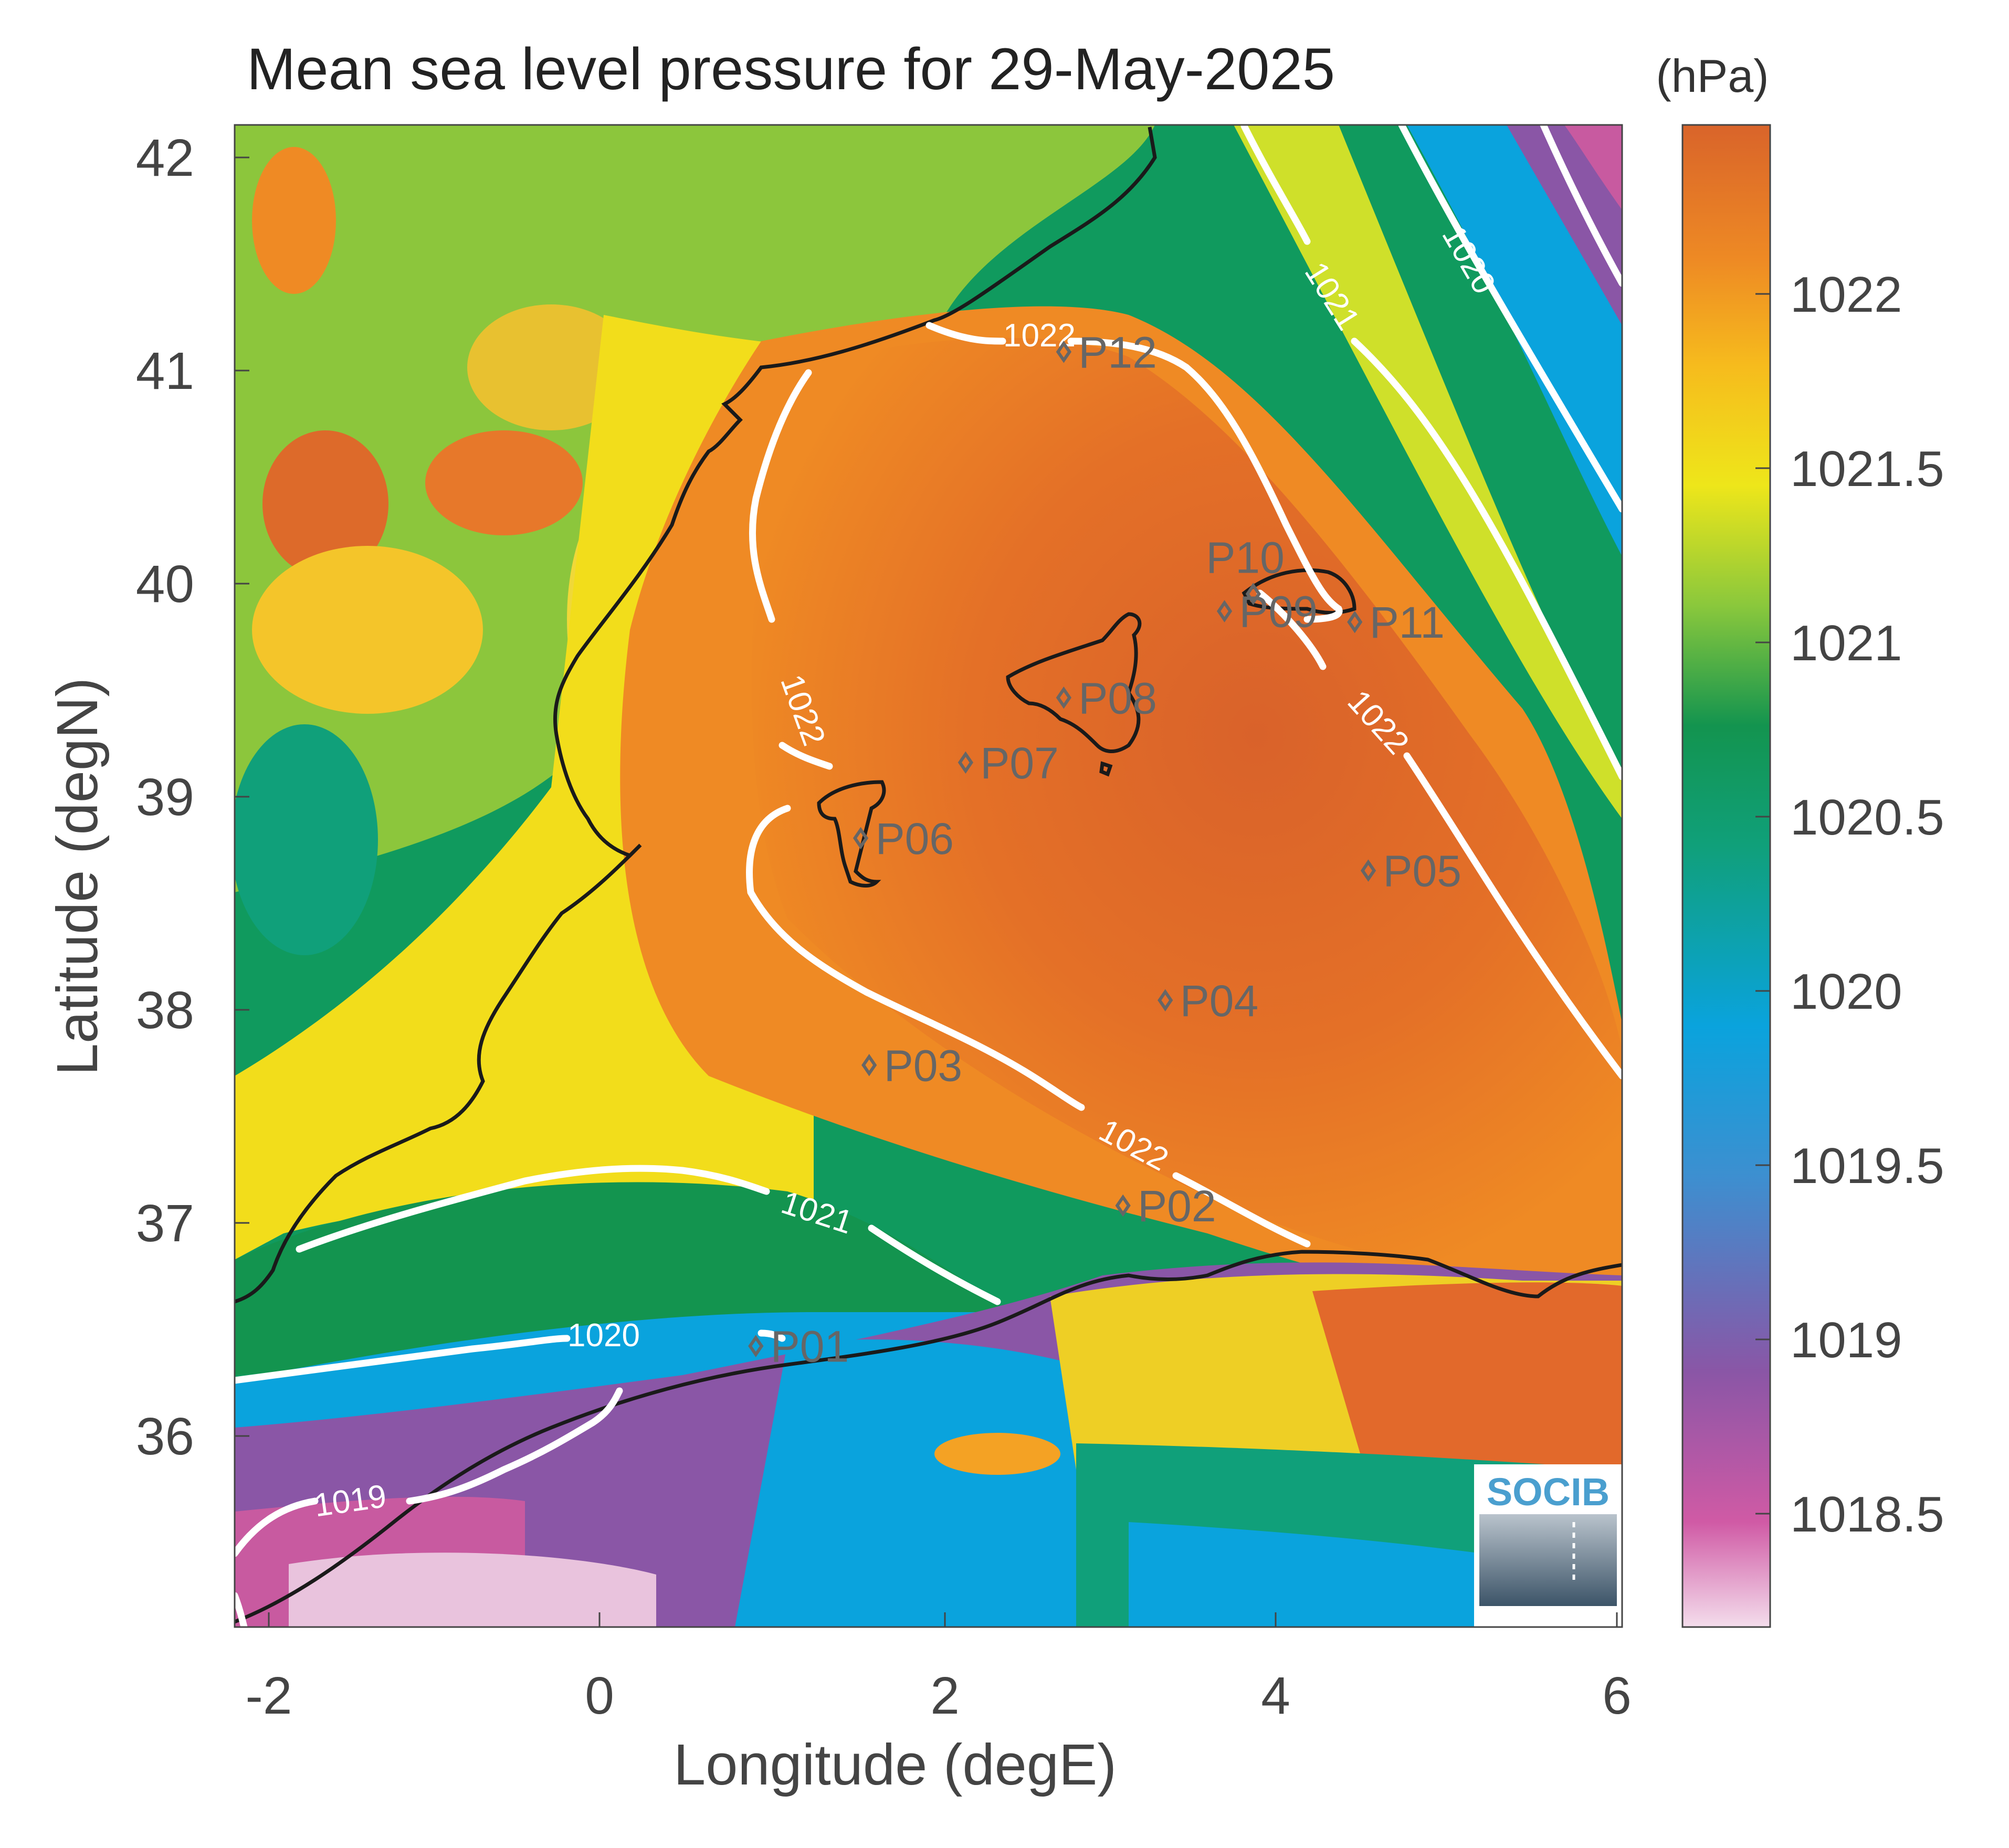  What do you see at coordinates (165, 1436) in the screenshot?
I see `y-tick-label: 36` at bounding box center [165, 1436].